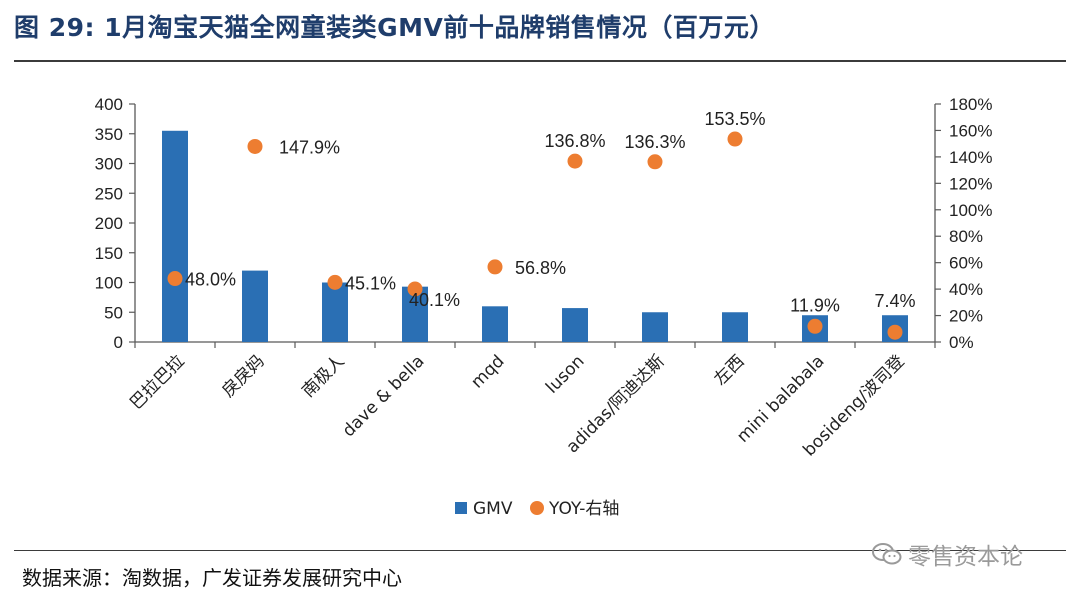 Image resolution: width=1080 pixels, height=604 pixels. I want to click on legend: GMV YOY-右轴, so click(537, 509).